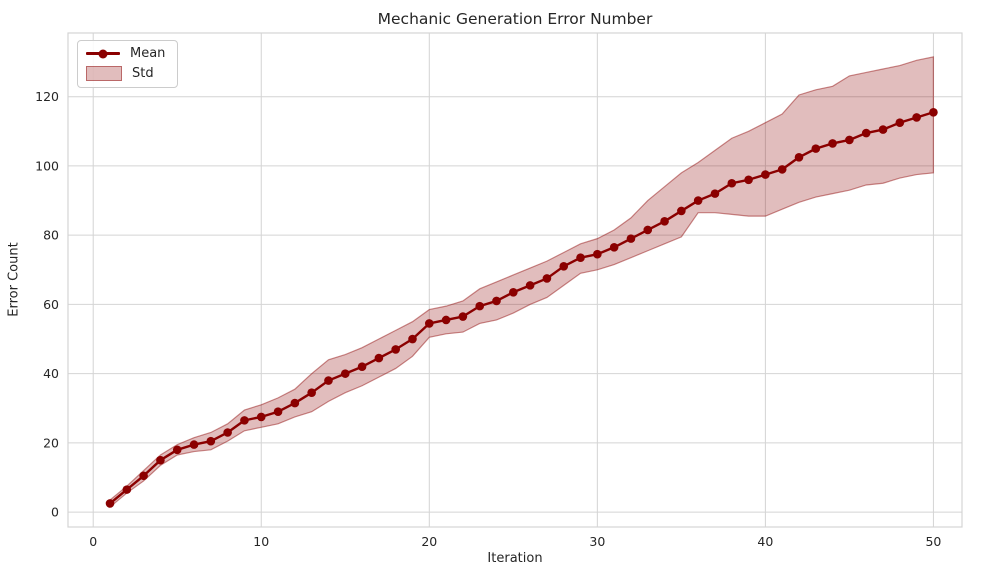 This screenshot has height=584, width=984. What do you see at coordinates (104, 73) in the screenshot?
I see `std-patch-swatch-icon` at bounding box center [104, 73].